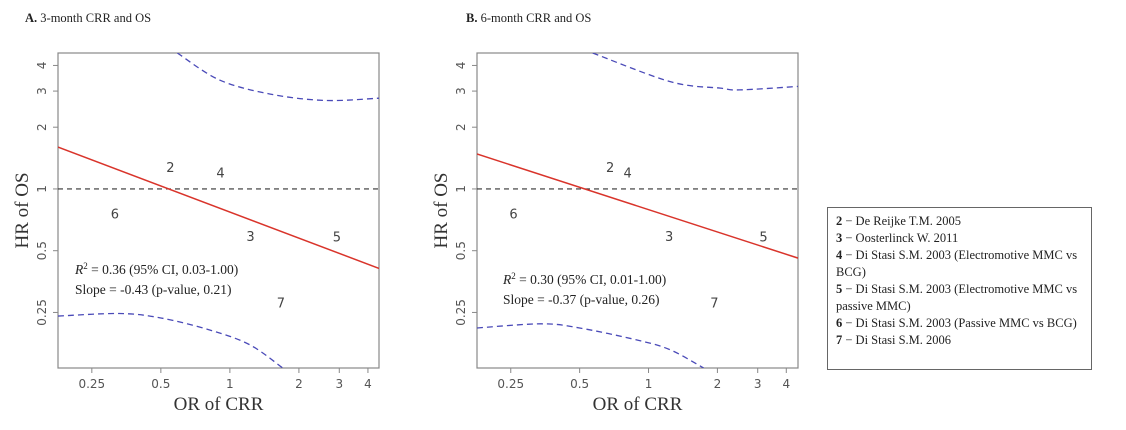 The image size is (1126, 430). Describe the element at coordinates (894, 340) in the screenshot. I see `legend-item: 7 − Di Stasi S.M. 2006` at that location.